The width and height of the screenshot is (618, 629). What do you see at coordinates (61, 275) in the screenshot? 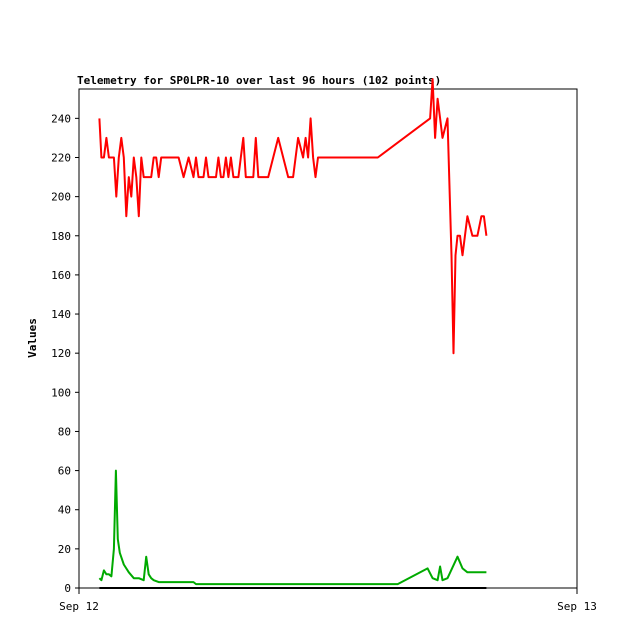
I see `y-tick-label: 160` at bounding box center [61, 275].